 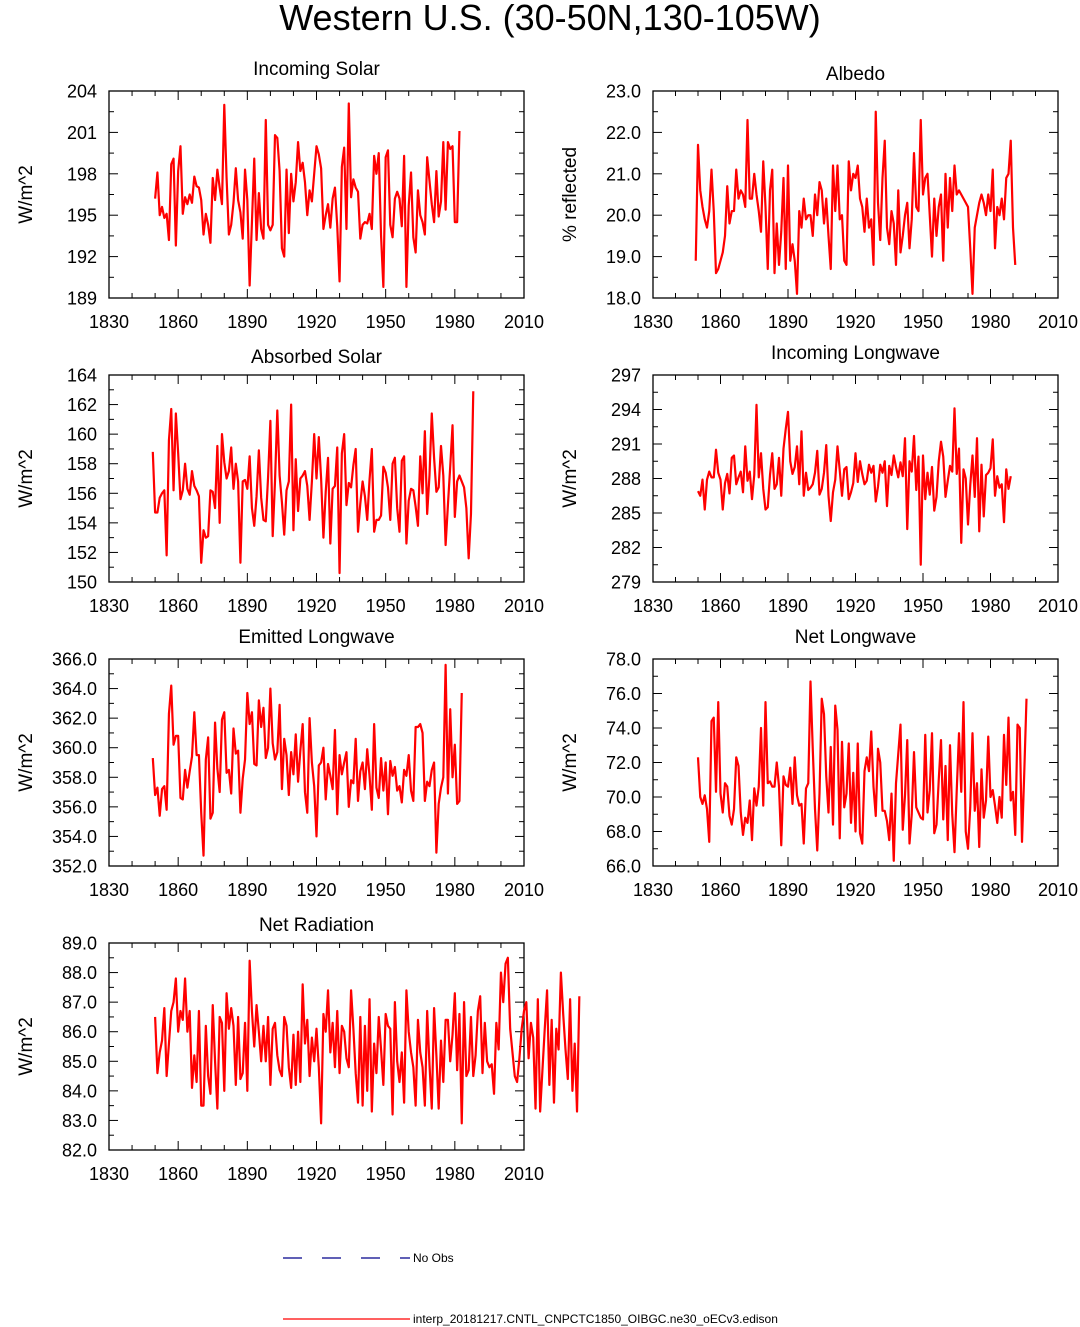 What do you see at coordinates (82, 299) in the screenshot?
I see `y-tick-label: 189` at bounding box center [82, 299].